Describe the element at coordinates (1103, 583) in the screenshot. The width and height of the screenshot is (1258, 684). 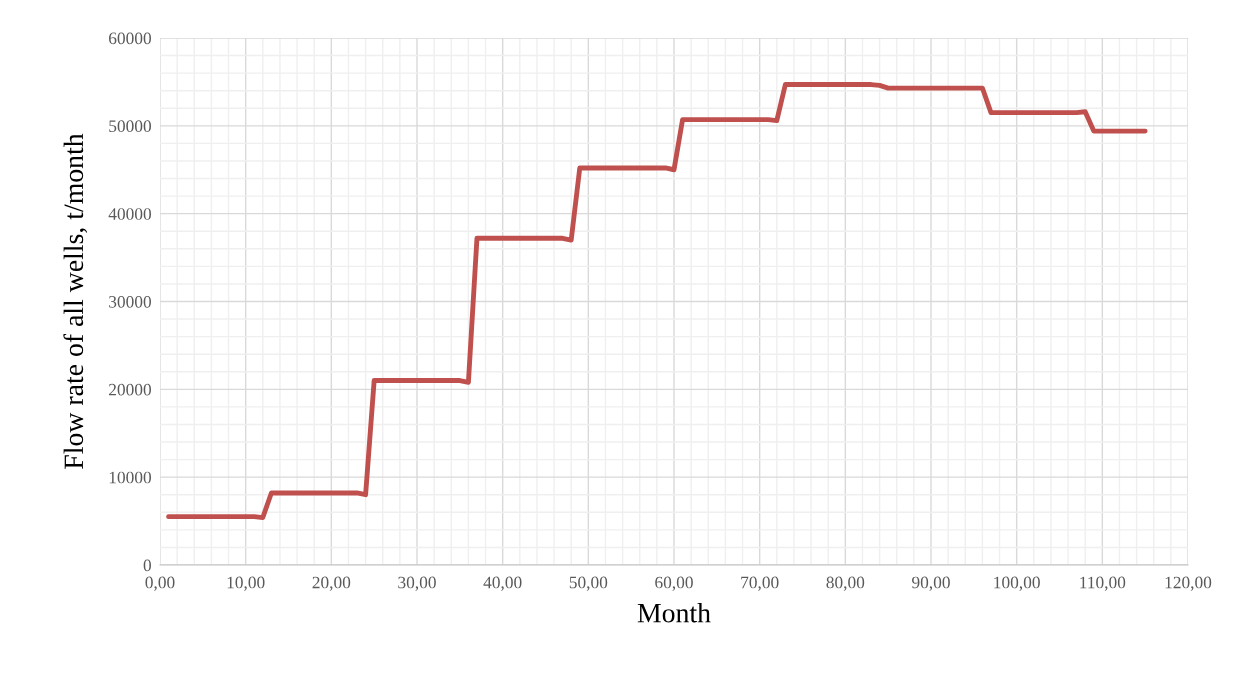
I see `x-tick-label: 110,00` at that location.